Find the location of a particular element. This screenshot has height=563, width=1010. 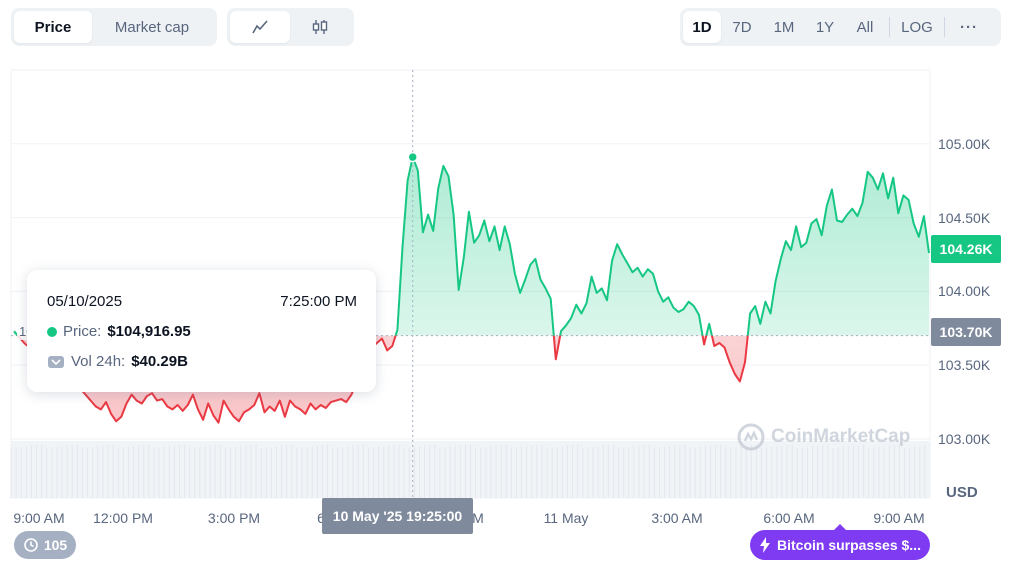

tooltip-price-row: Price: $104,916.95 is located at coordinates (119, 331).